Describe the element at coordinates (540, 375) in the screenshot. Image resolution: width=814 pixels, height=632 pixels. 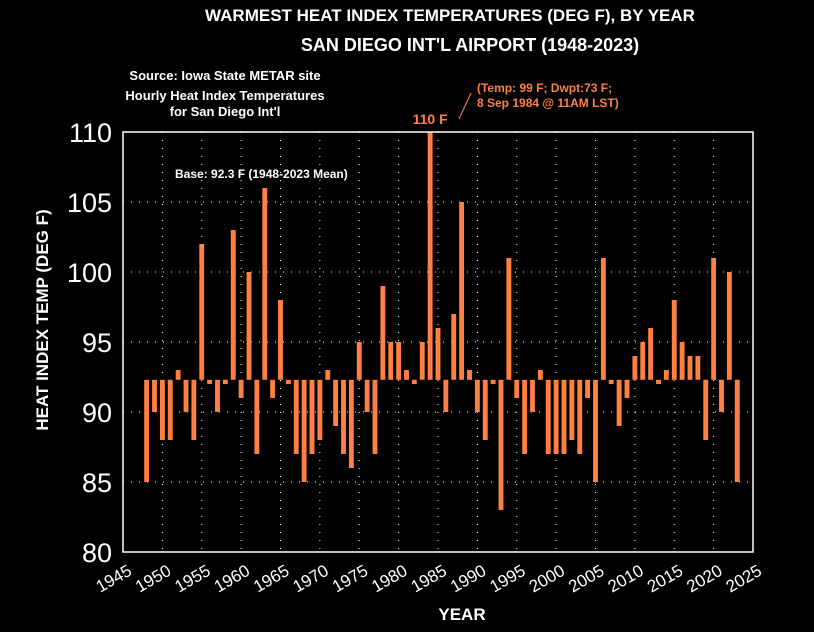
I see `bar-1998` at that location.